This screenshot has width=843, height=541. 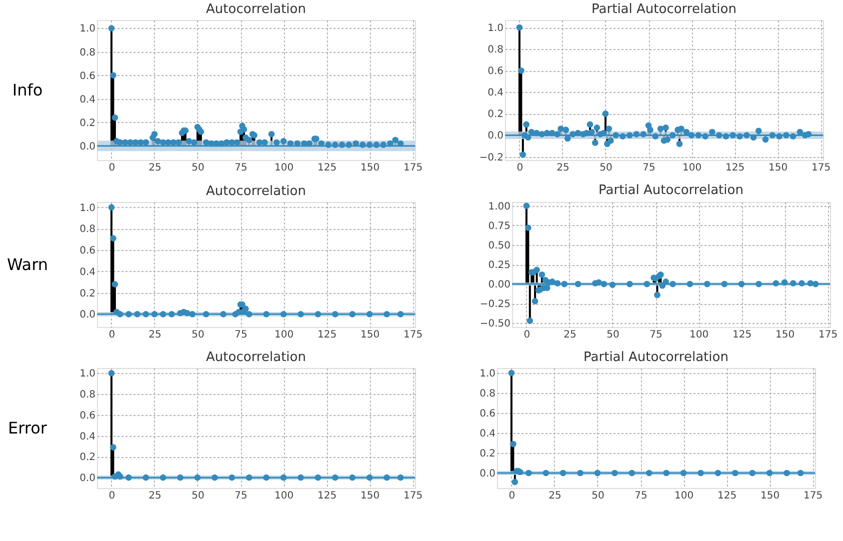 What do you see at coordinates (499, 226) in the screenshot?
I see `y-tick-label: 0.75` at bounding box center [499, 226].